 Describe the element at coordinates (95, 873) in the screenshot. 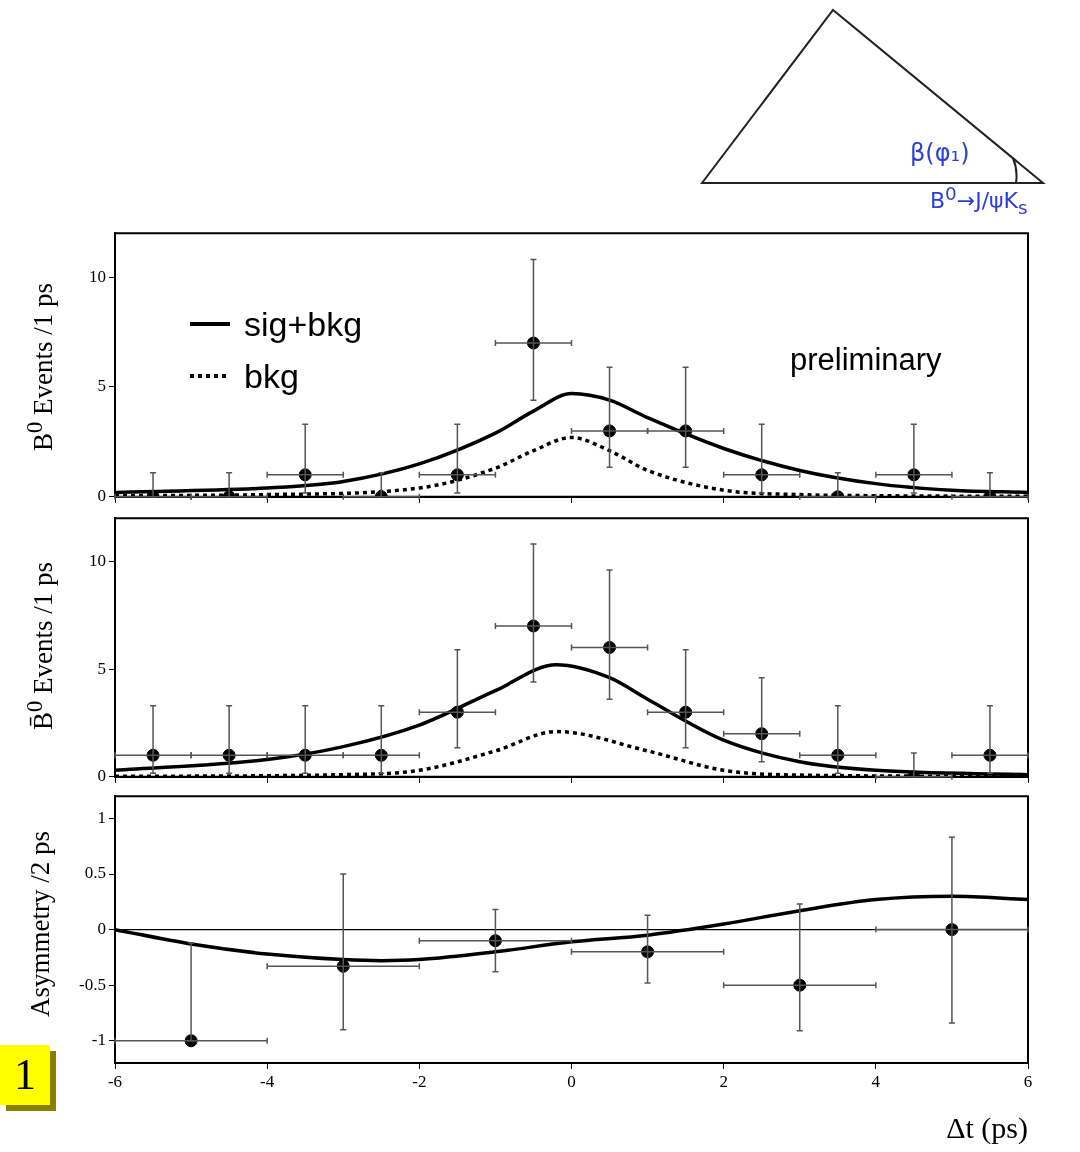

I see `y-tick-label: 0.5` at that location.